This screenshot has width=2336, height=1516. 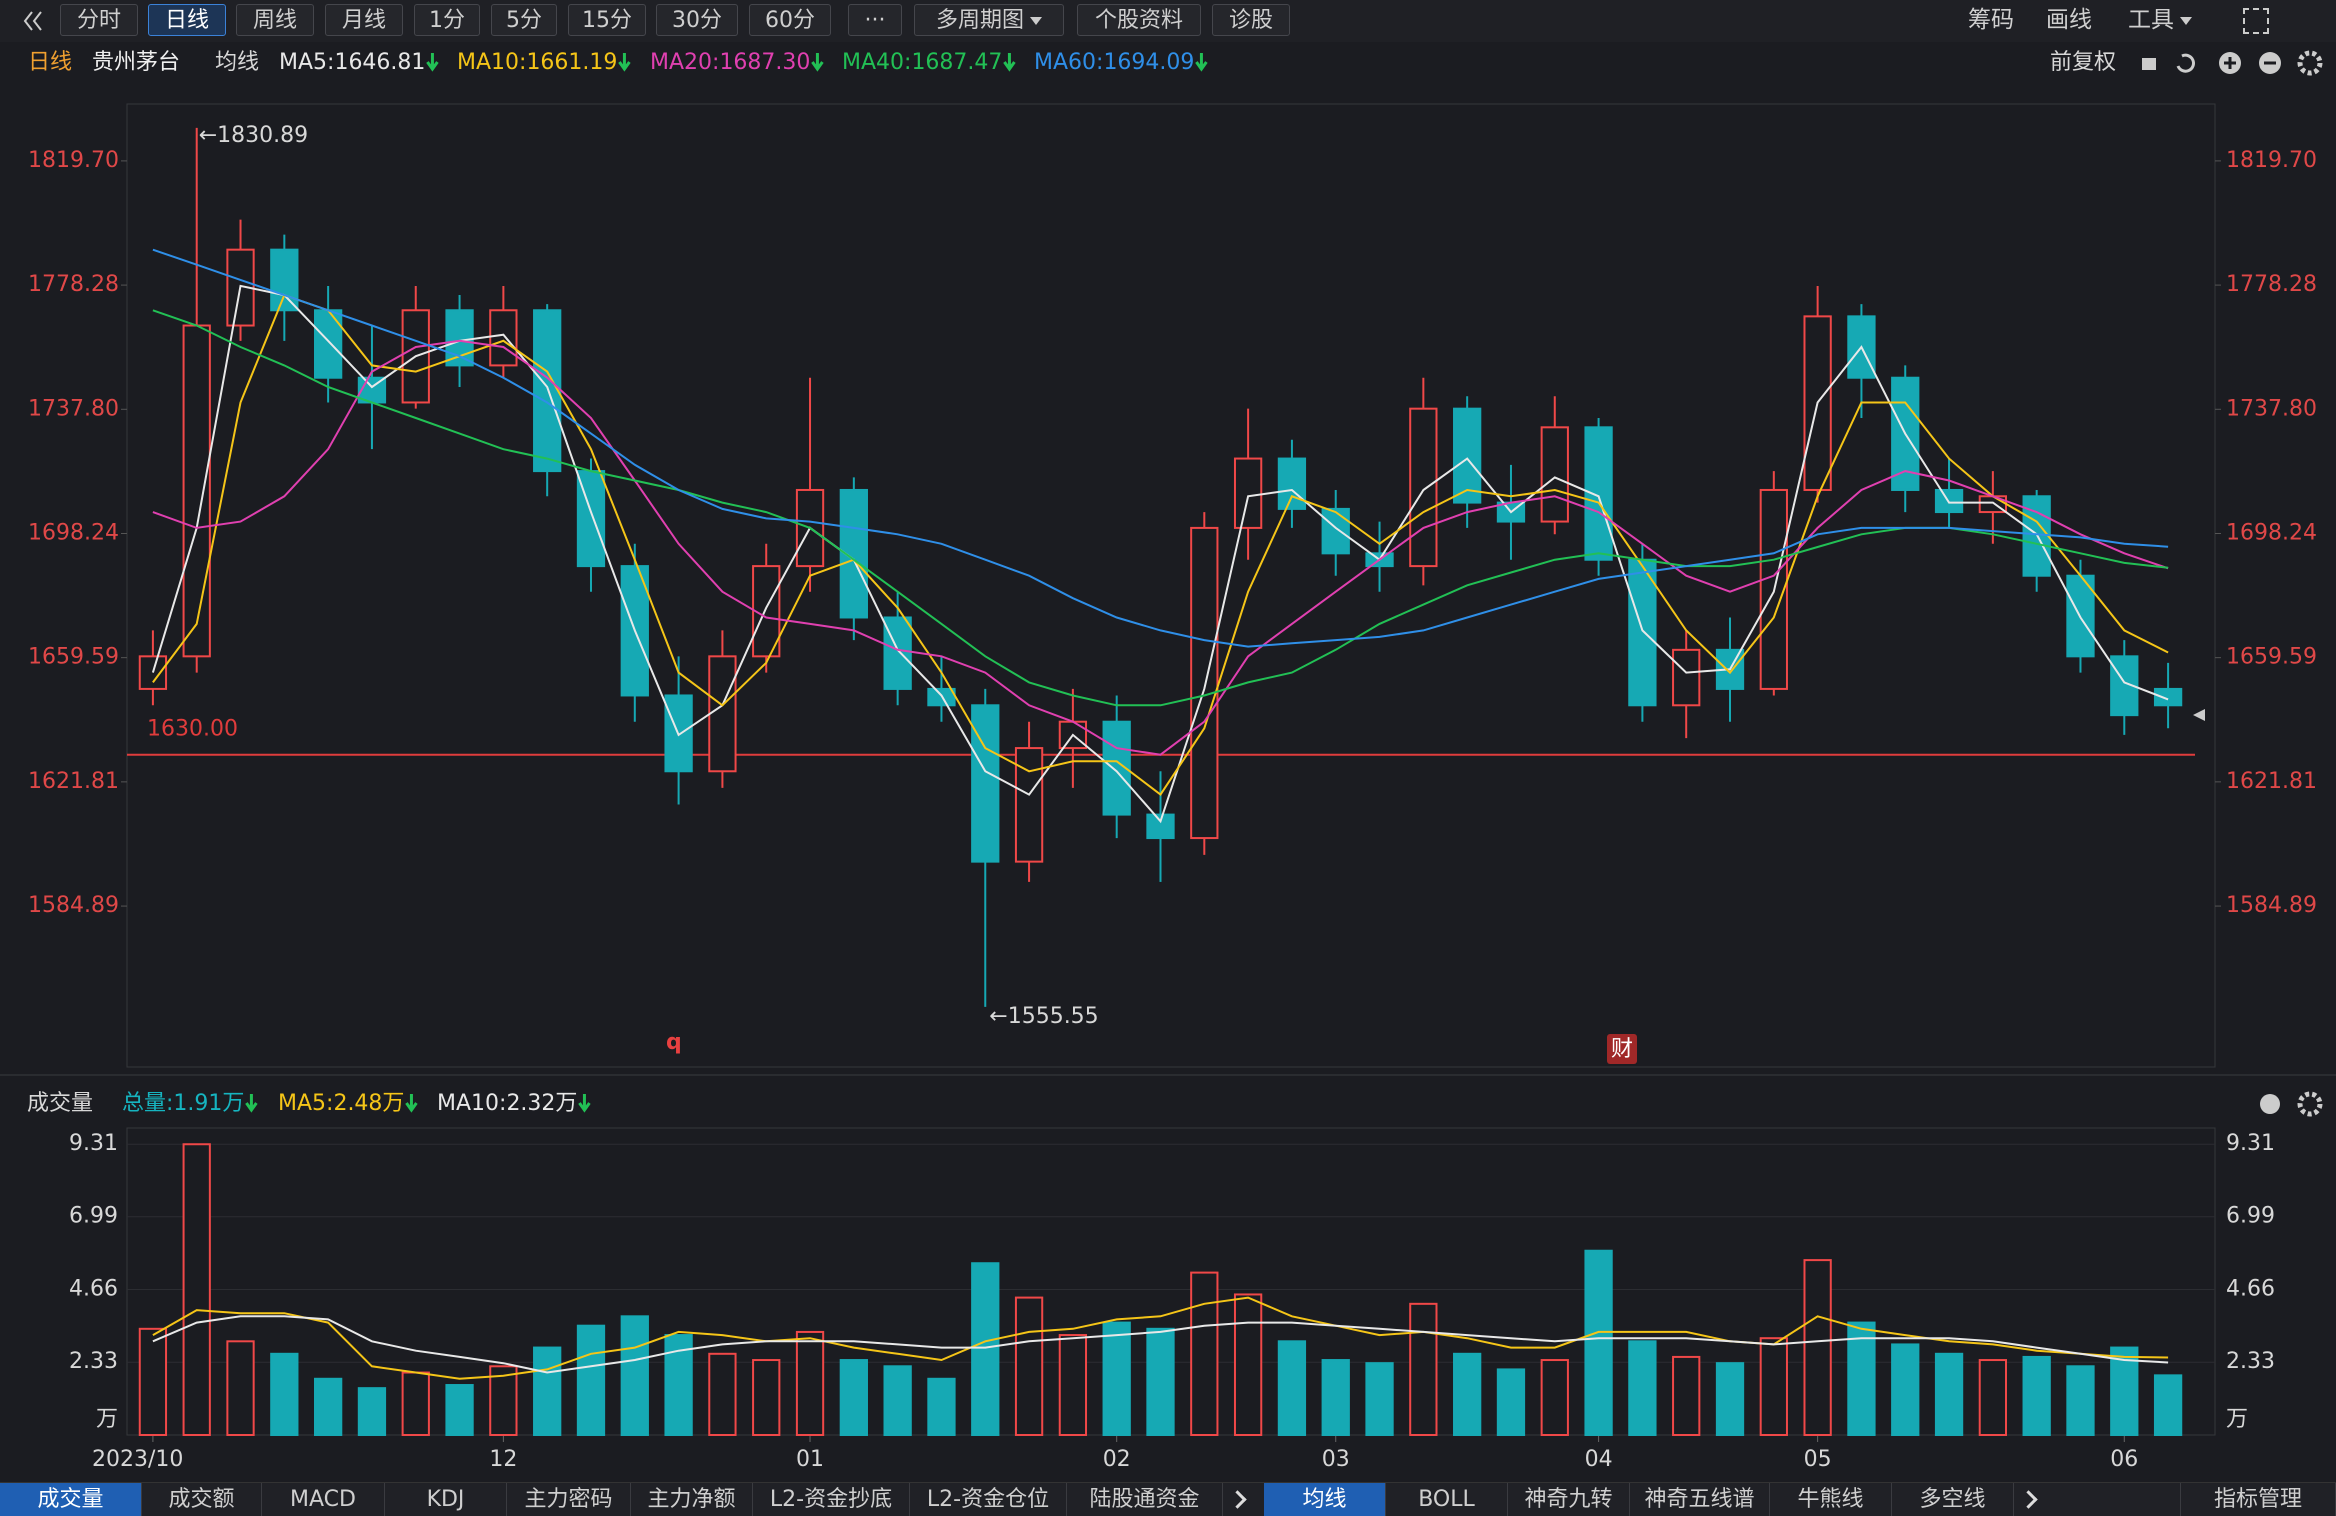 I want to click on overlay-tab: 多空线, so click(x=1953, y=1499).